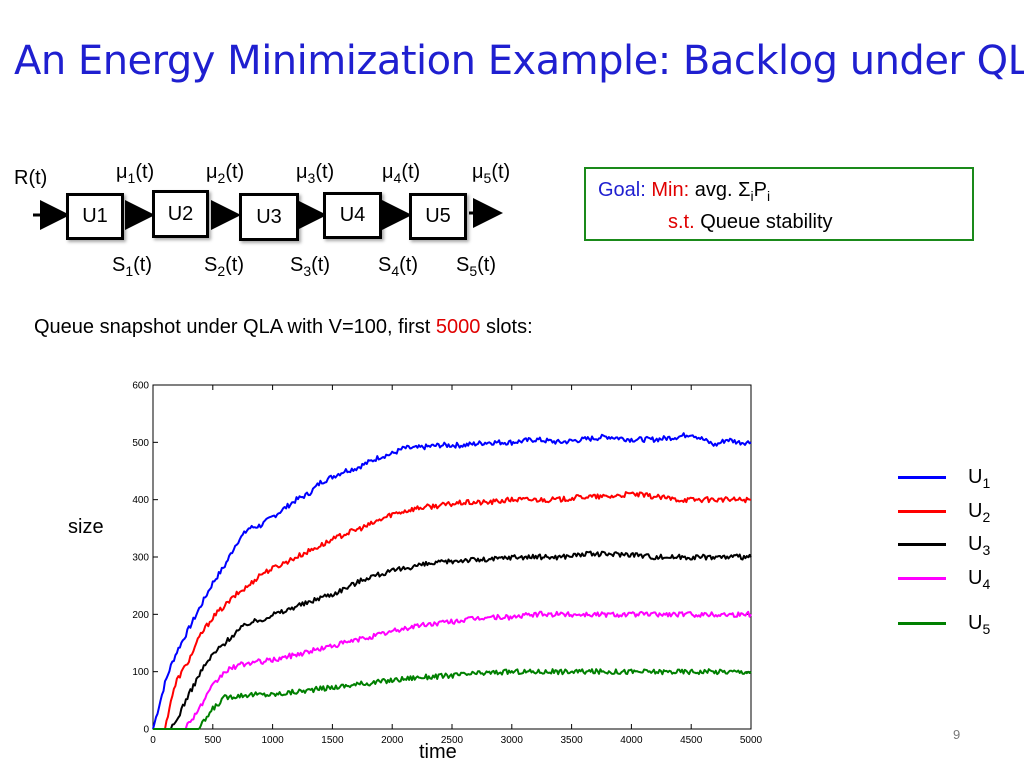 The image size is (1024, 768). What do you see at coordinates (732, 191) in the screenshot?
I see `objective-text: avg. ΣiPi` at bounding box center [732, 191].